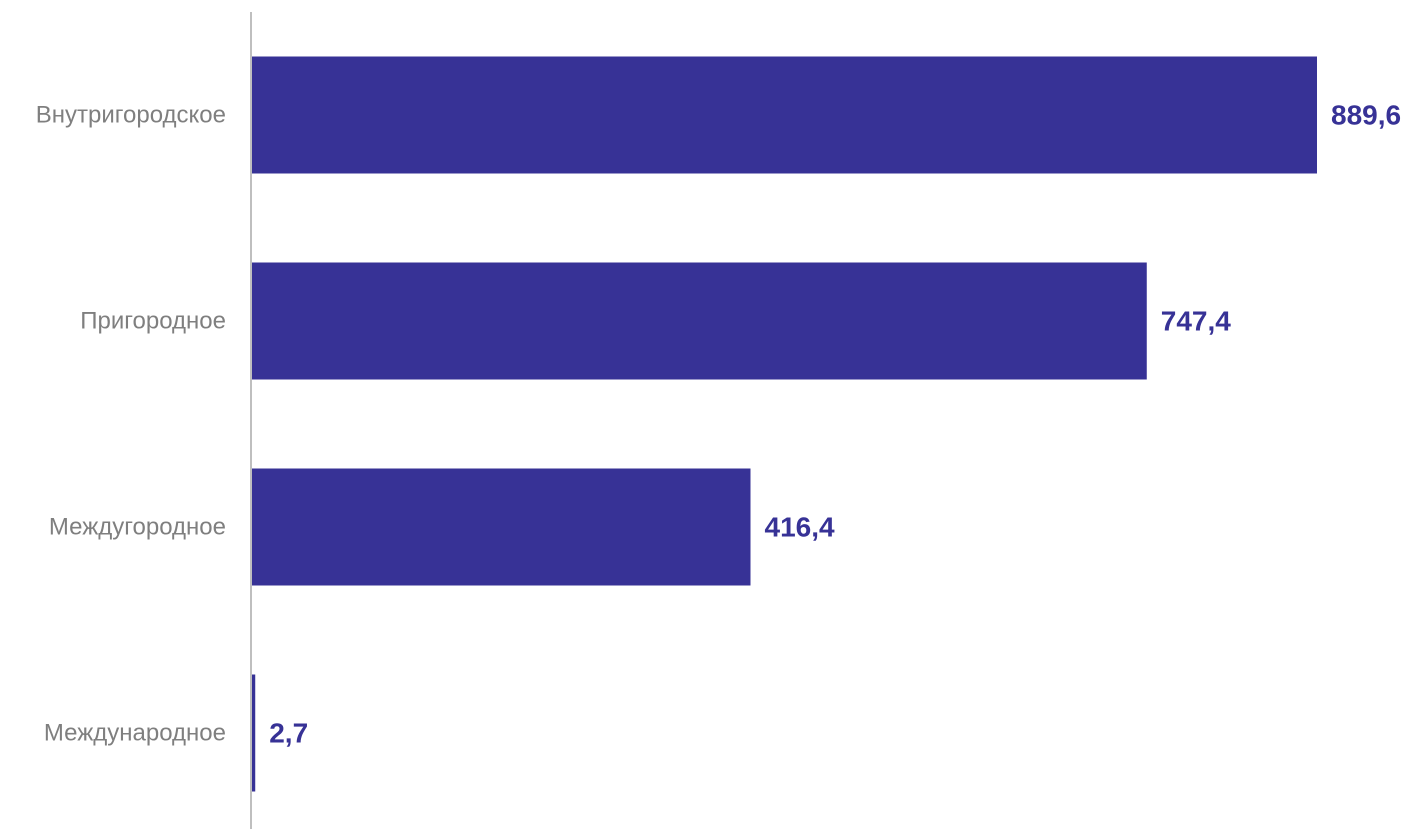 The image size is (1417, 829). I want to click on value-label-2: 747,4, so click(1196, 321).